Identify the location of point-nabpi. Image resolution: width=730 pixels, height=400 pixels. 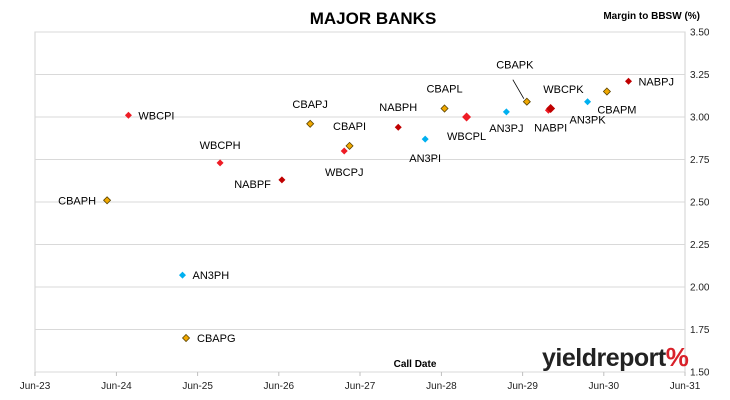
(551, 108).